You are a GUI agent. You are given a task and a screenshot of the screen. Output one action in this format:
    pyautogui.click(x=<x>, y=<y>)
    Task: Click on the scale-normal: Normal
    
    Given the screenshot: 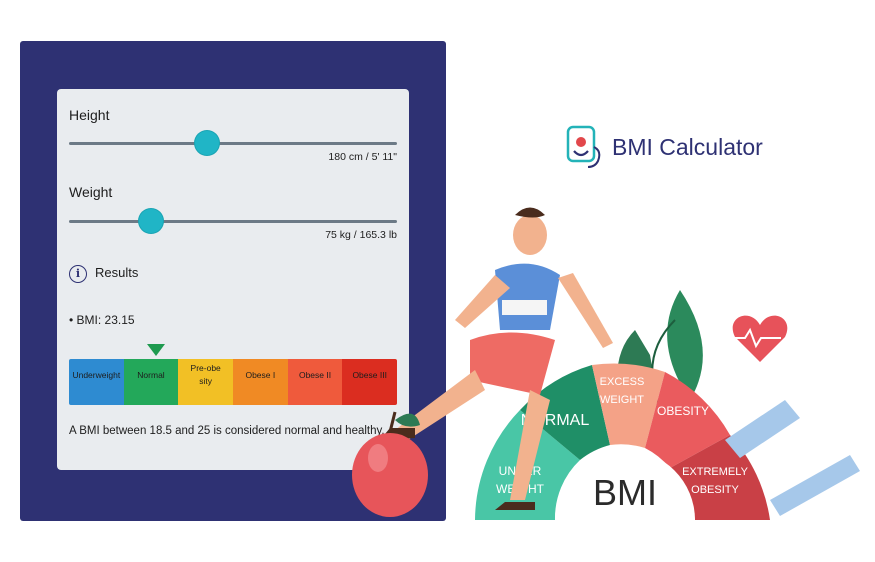 What is the action you would take?
    pyautogui.click(x=151, y=382)
    